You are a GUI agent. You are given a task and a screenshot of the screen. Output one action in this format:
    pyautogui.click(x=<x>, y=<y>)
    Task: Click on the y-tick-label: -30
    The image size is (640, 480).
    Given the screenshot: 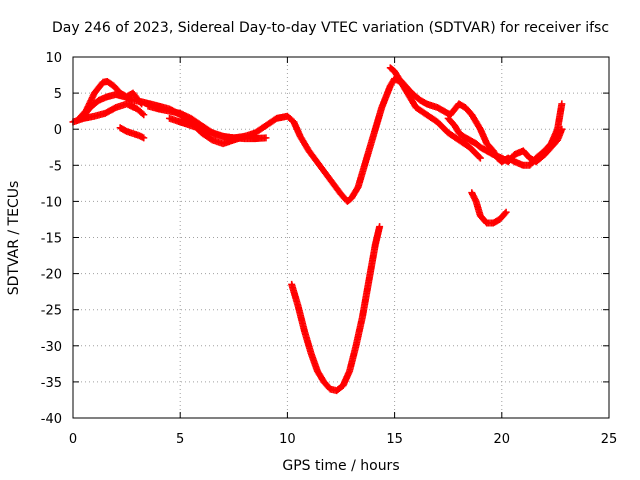 What is the action you would take?
    pyautogui.click(x=51, y=347)
    